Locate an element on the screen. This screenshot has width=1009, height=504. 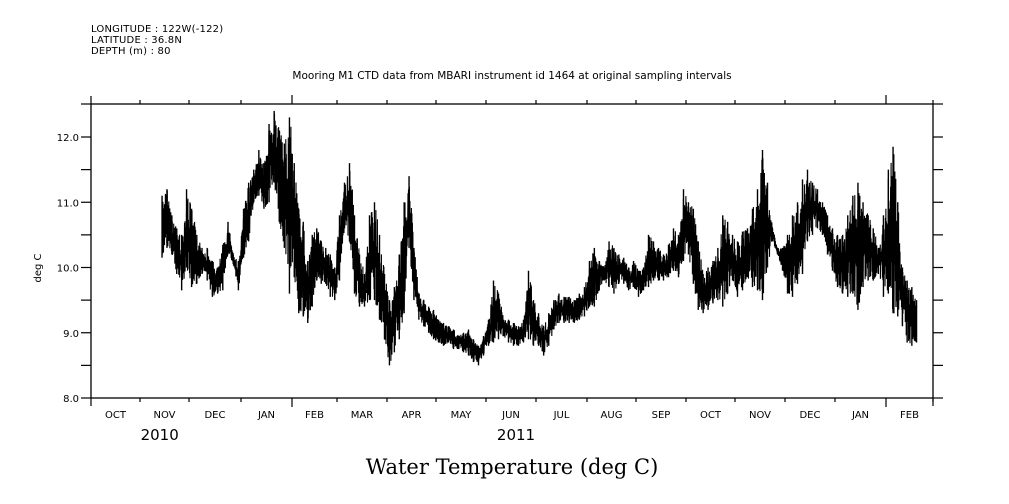
x-year-label: 2011 is located at coordinates (516, 435).